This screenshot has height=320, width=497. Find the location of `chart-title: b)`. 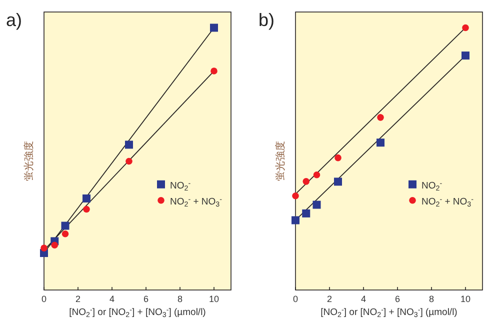

chart-title: b) is located at coordinates (266, 20).